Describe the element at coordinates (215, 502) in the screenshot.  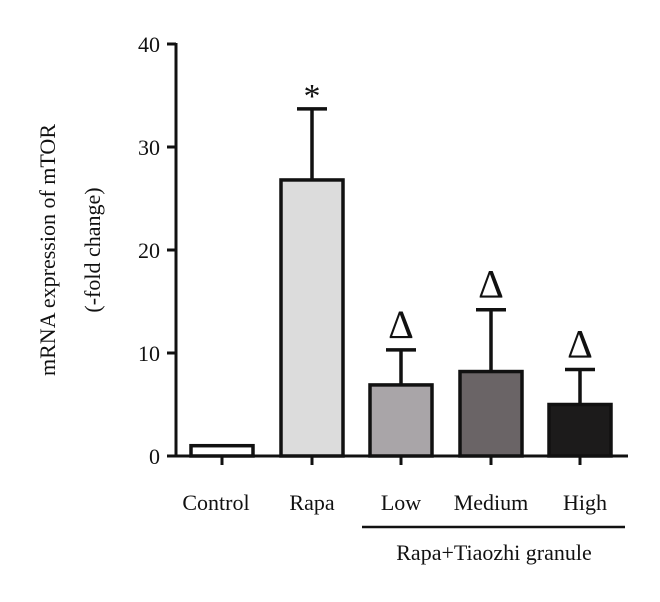
I see `x-category-label: Control` at that location.